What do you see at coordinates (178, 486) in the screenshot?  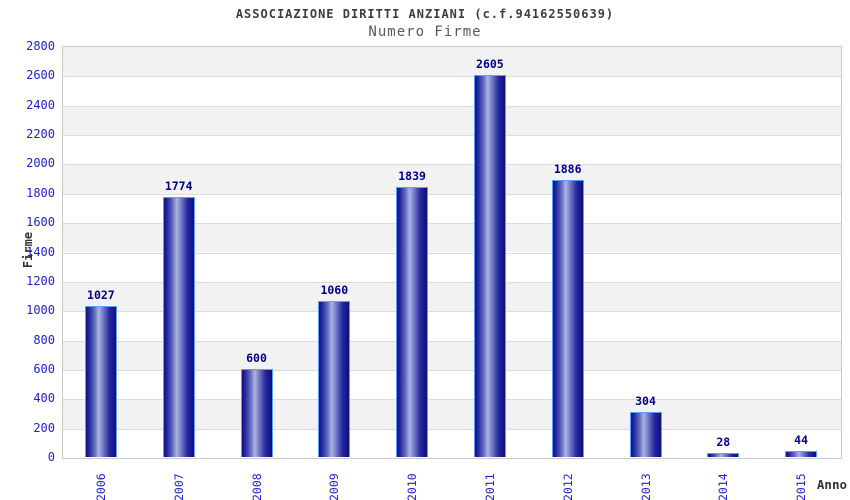 I see `x-tick-label: 2007` at bounding box center [178, 486].